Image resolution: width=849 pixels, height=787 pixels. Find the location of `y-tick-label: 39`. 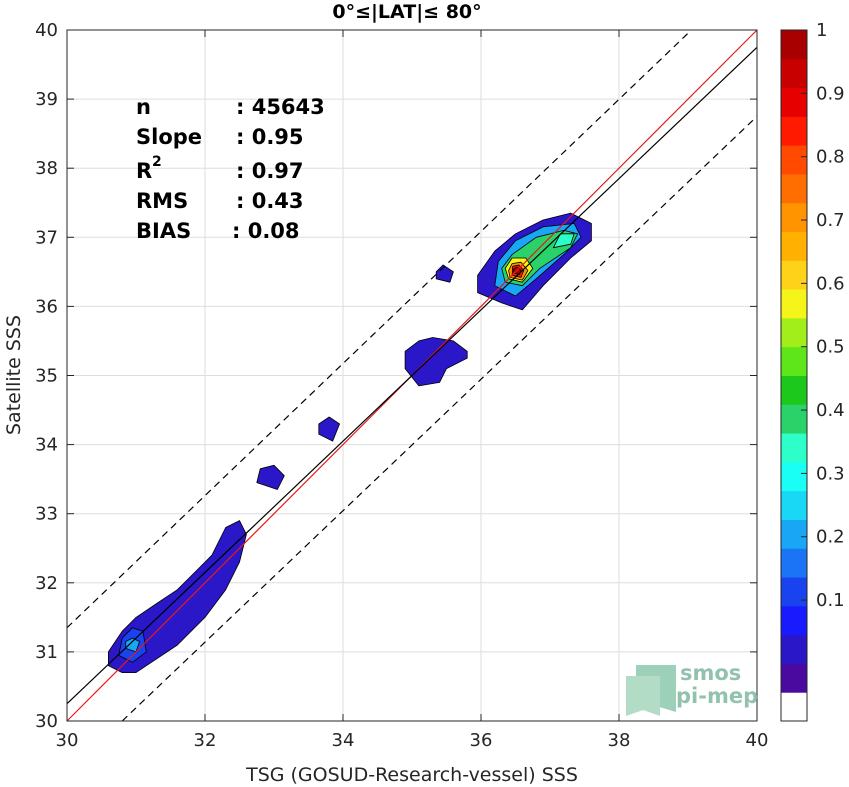

y-tick-label: 39 is located at coordinates (46, 99).